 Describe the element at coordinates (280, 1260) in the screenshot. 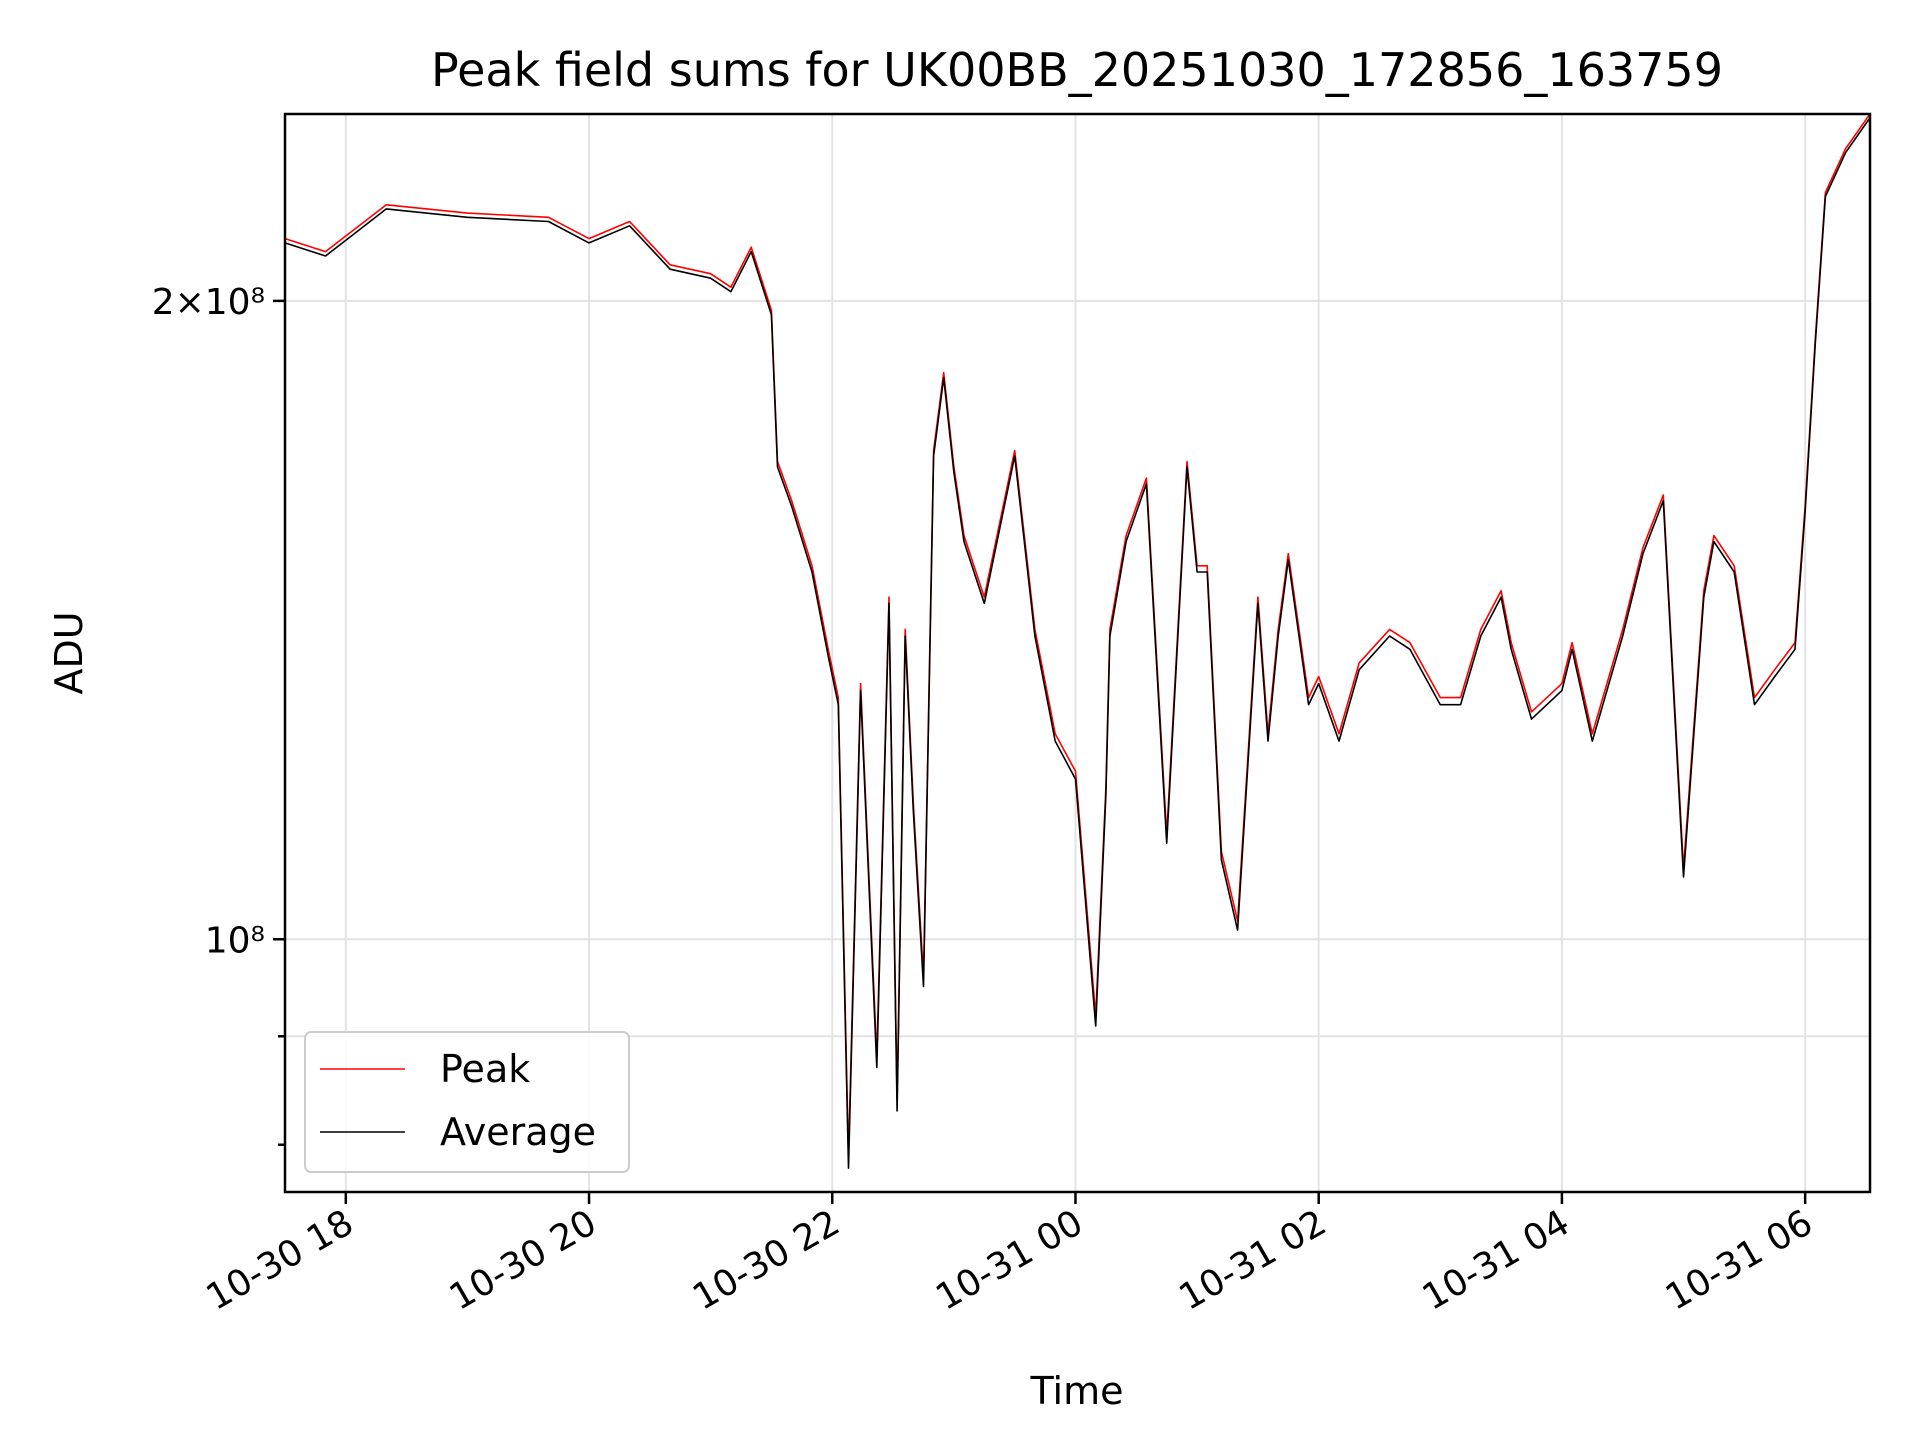

I see `x-tick-label: 10-30 18` at that location.